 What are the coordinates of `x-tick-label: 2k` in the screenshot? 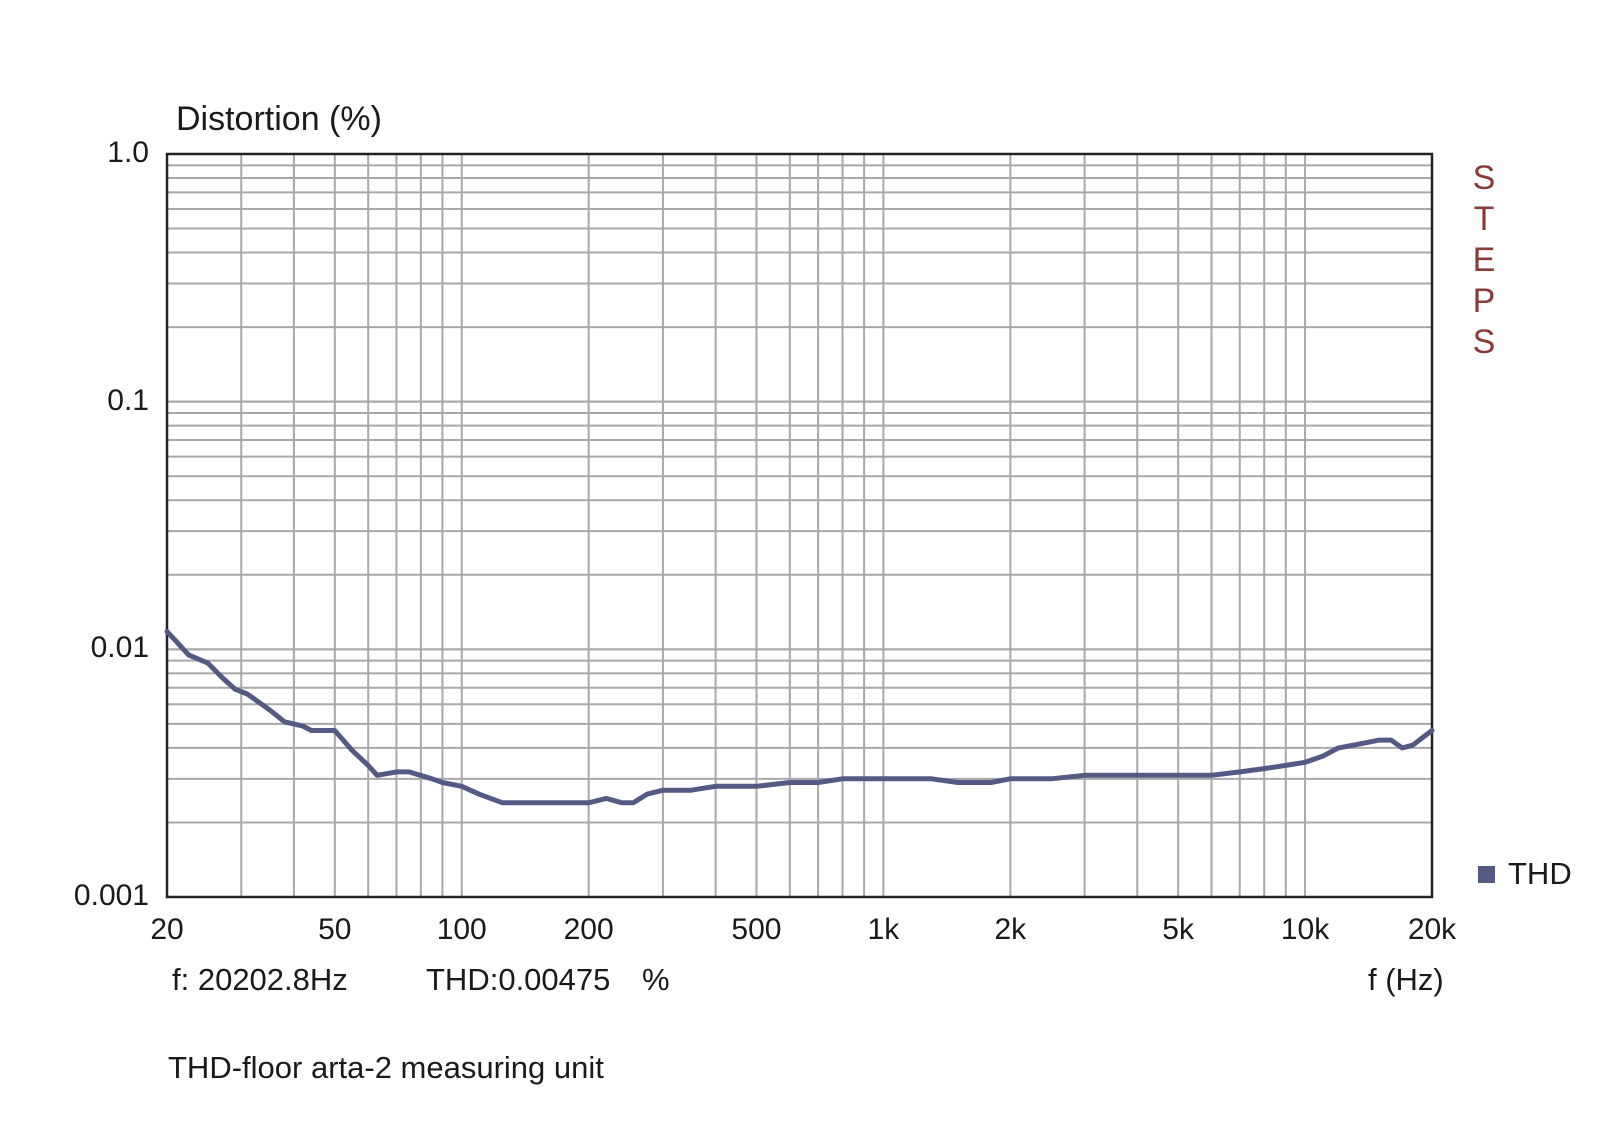 It's located at (1010, 929).